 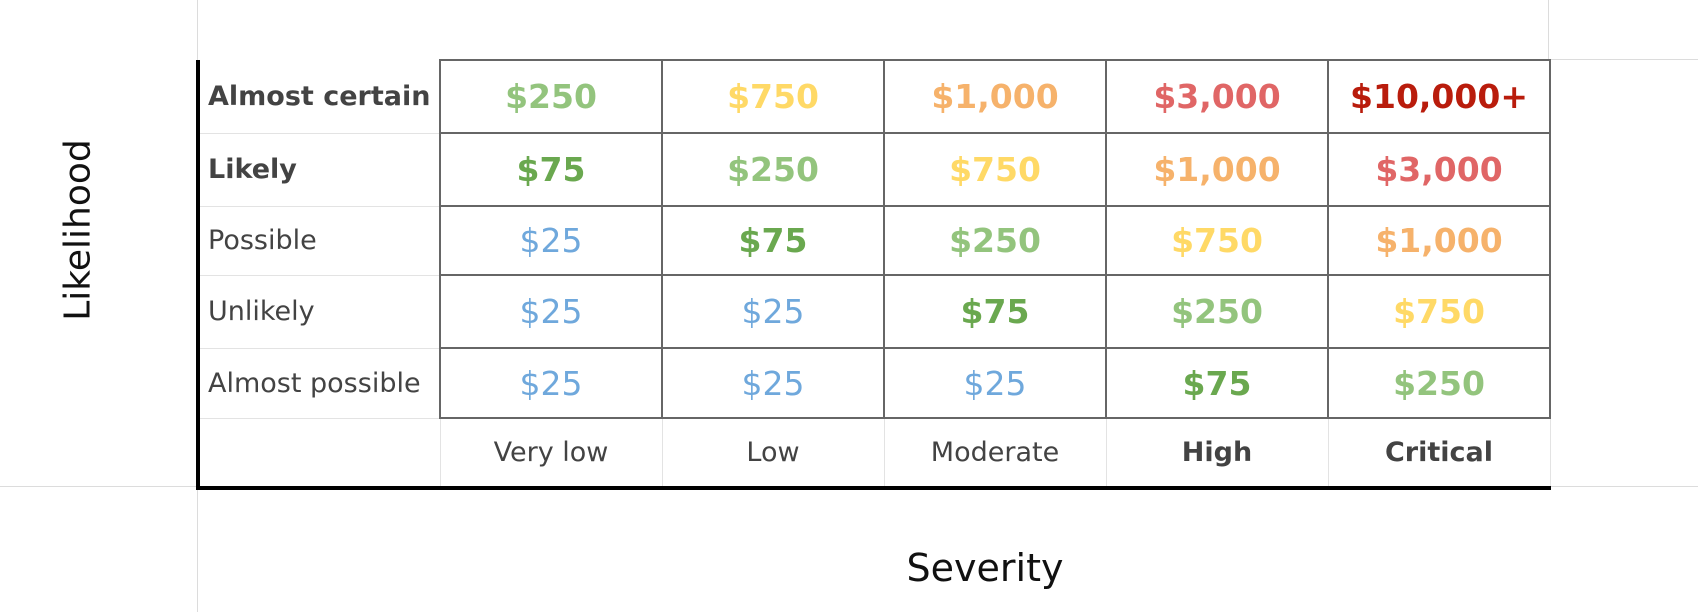 I want to click on column-label: Low, so click(x=773, y=454).